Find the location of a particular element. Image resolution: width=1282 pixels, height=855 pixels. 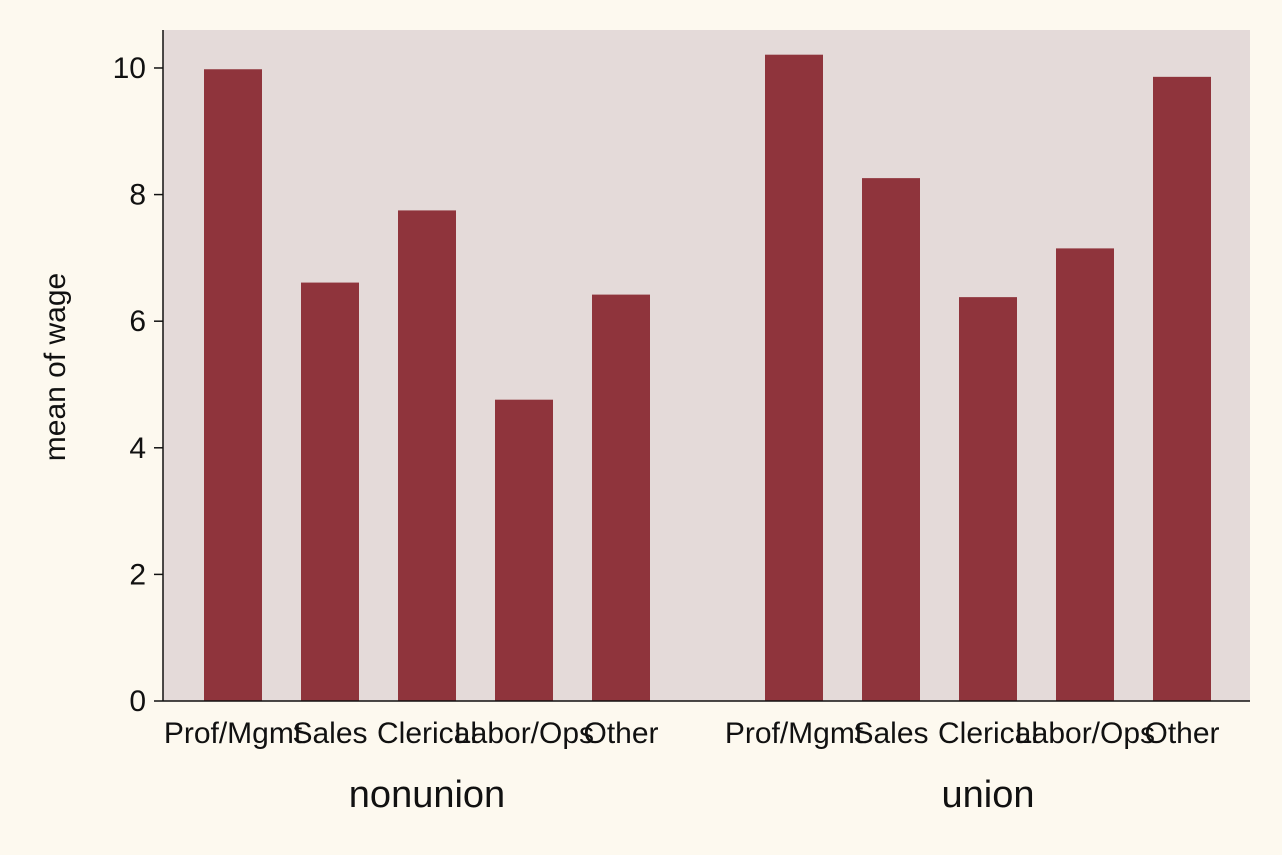

y-tick-label: 8 is located at coordinates (137, 195).